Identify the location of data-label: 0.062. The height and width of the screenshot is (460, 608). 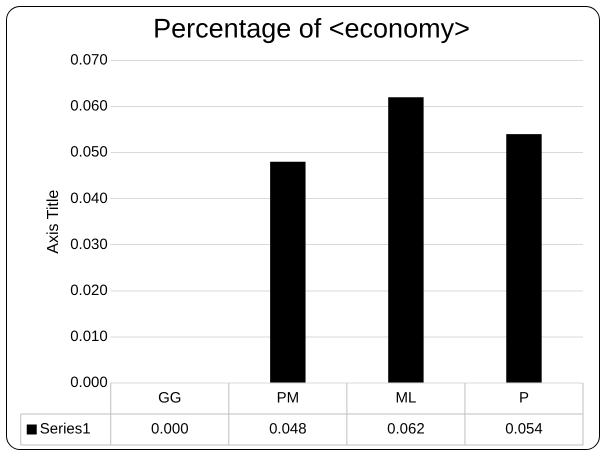
(406, 429).